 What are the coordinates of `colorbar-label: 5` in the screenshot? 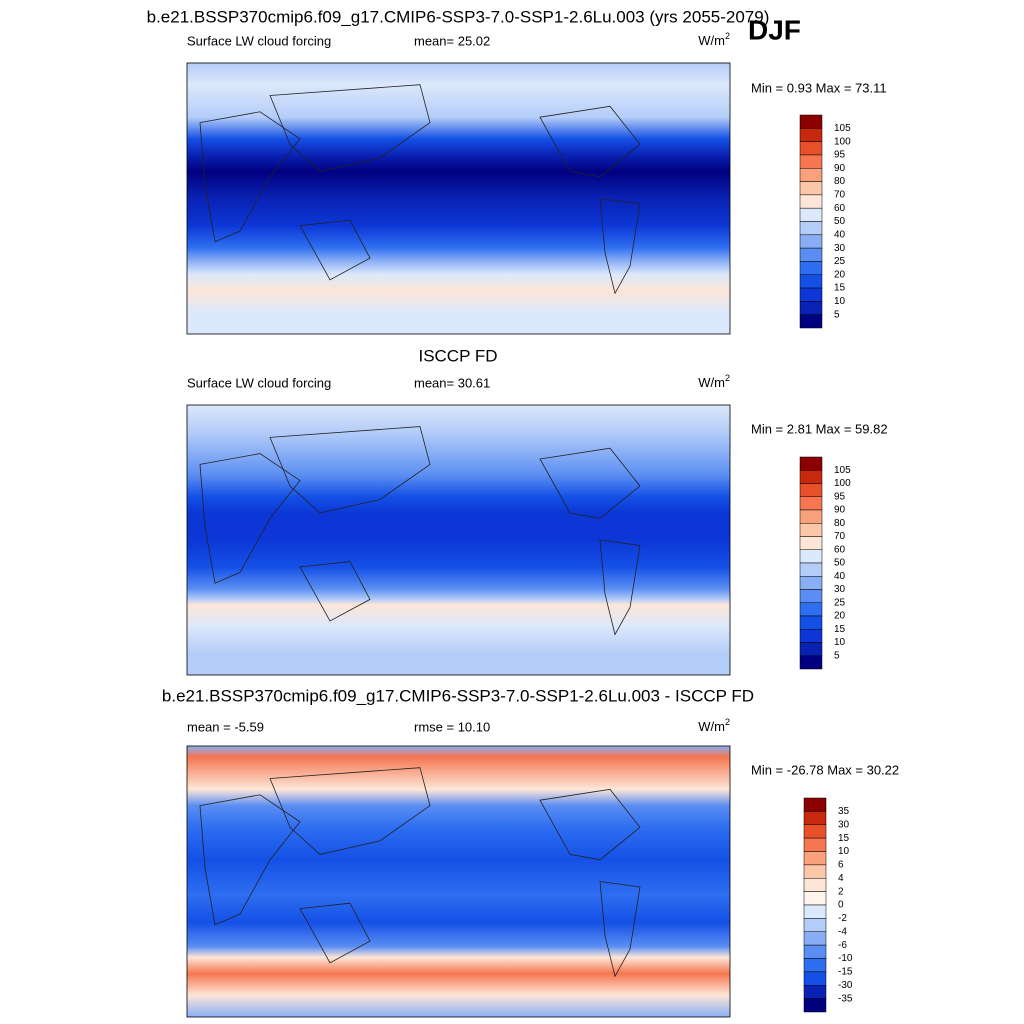 It's located at (837, 314).